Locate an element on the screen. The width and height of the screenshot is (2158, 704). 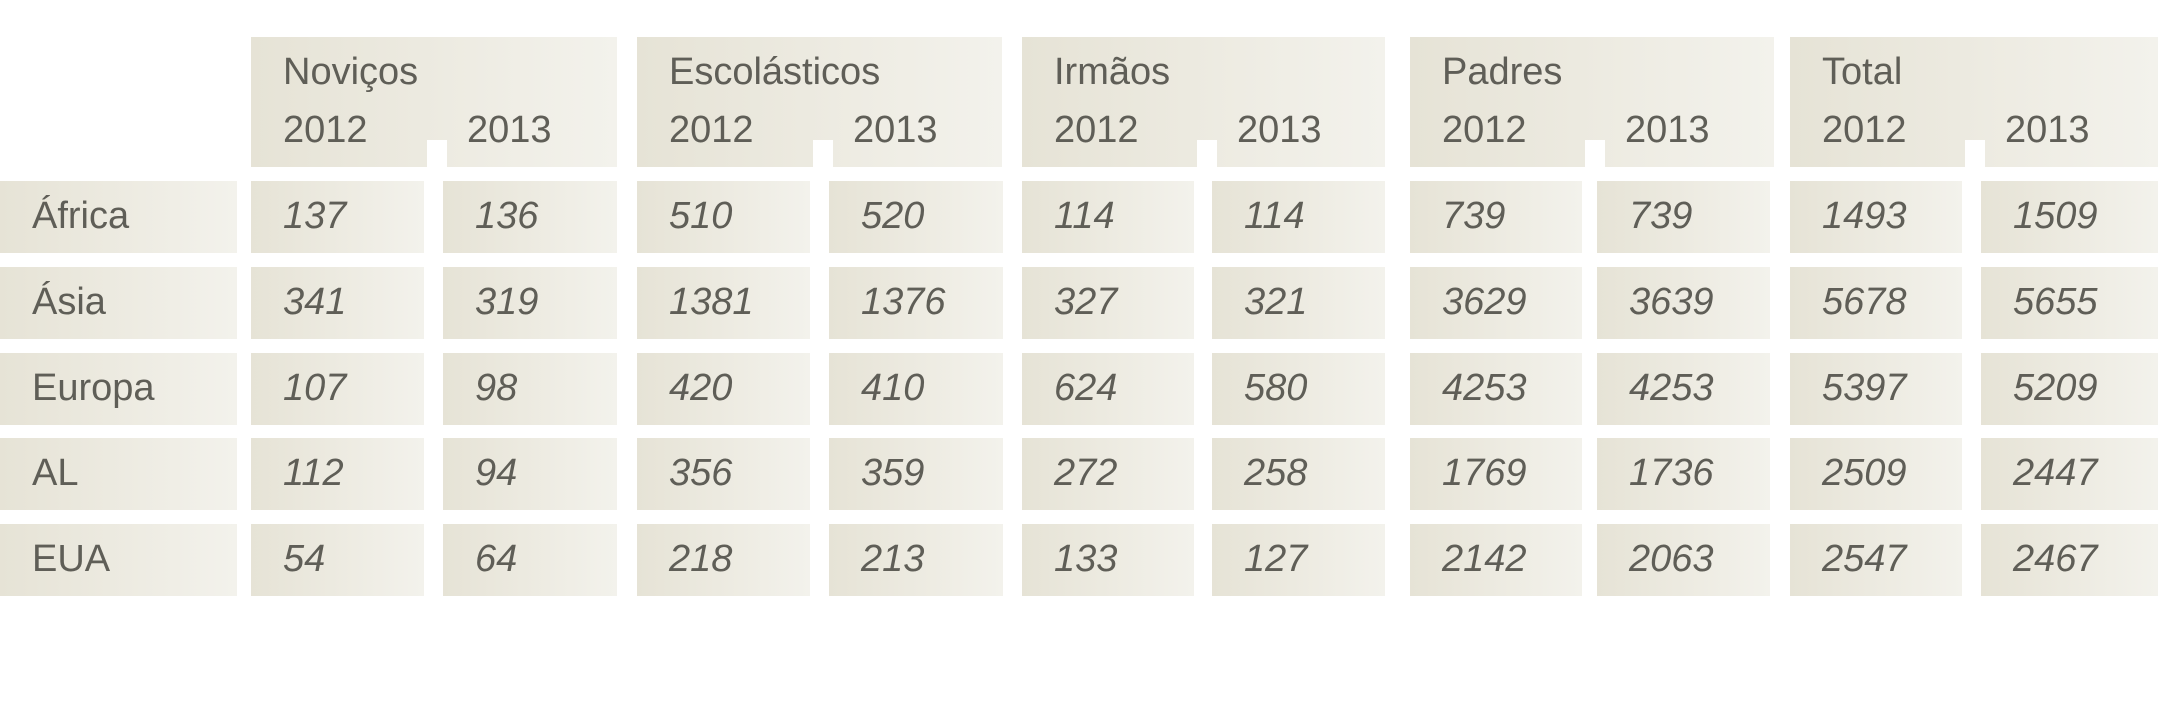
column-group-label: Irmãos is located at coordinates (1112, 72).